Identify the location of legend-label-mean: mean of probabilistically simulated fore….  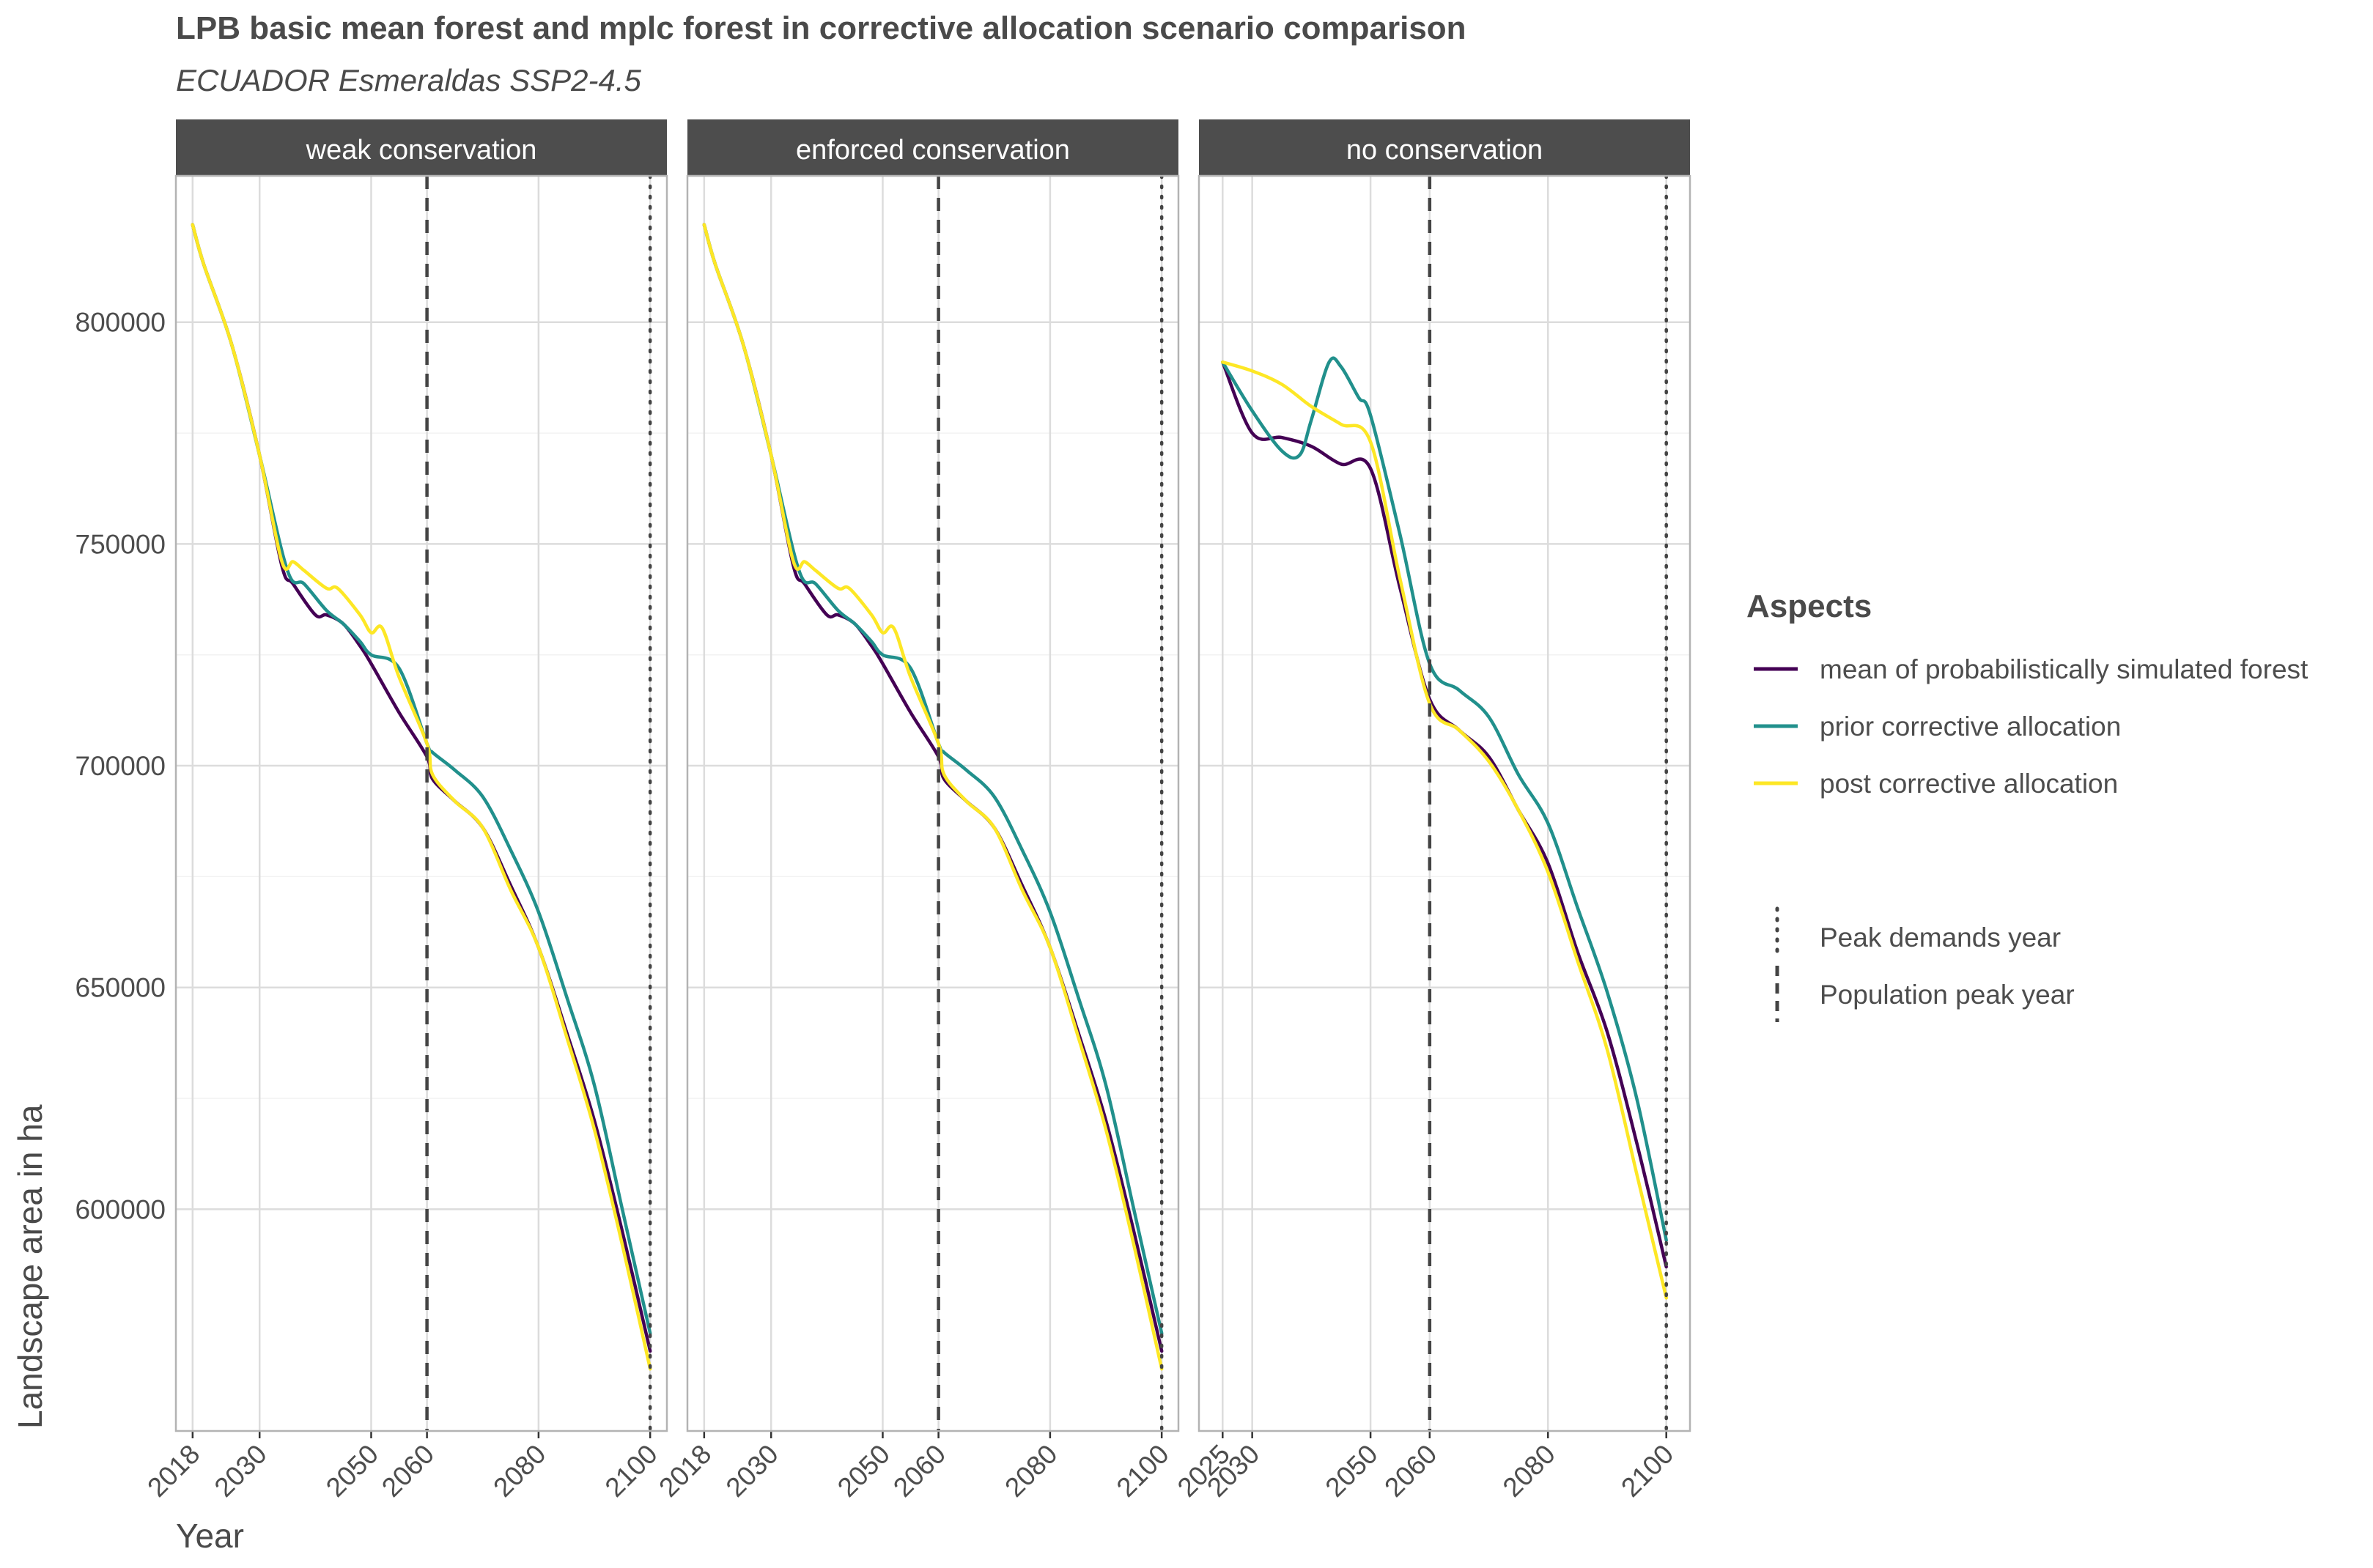
(2064, 669).